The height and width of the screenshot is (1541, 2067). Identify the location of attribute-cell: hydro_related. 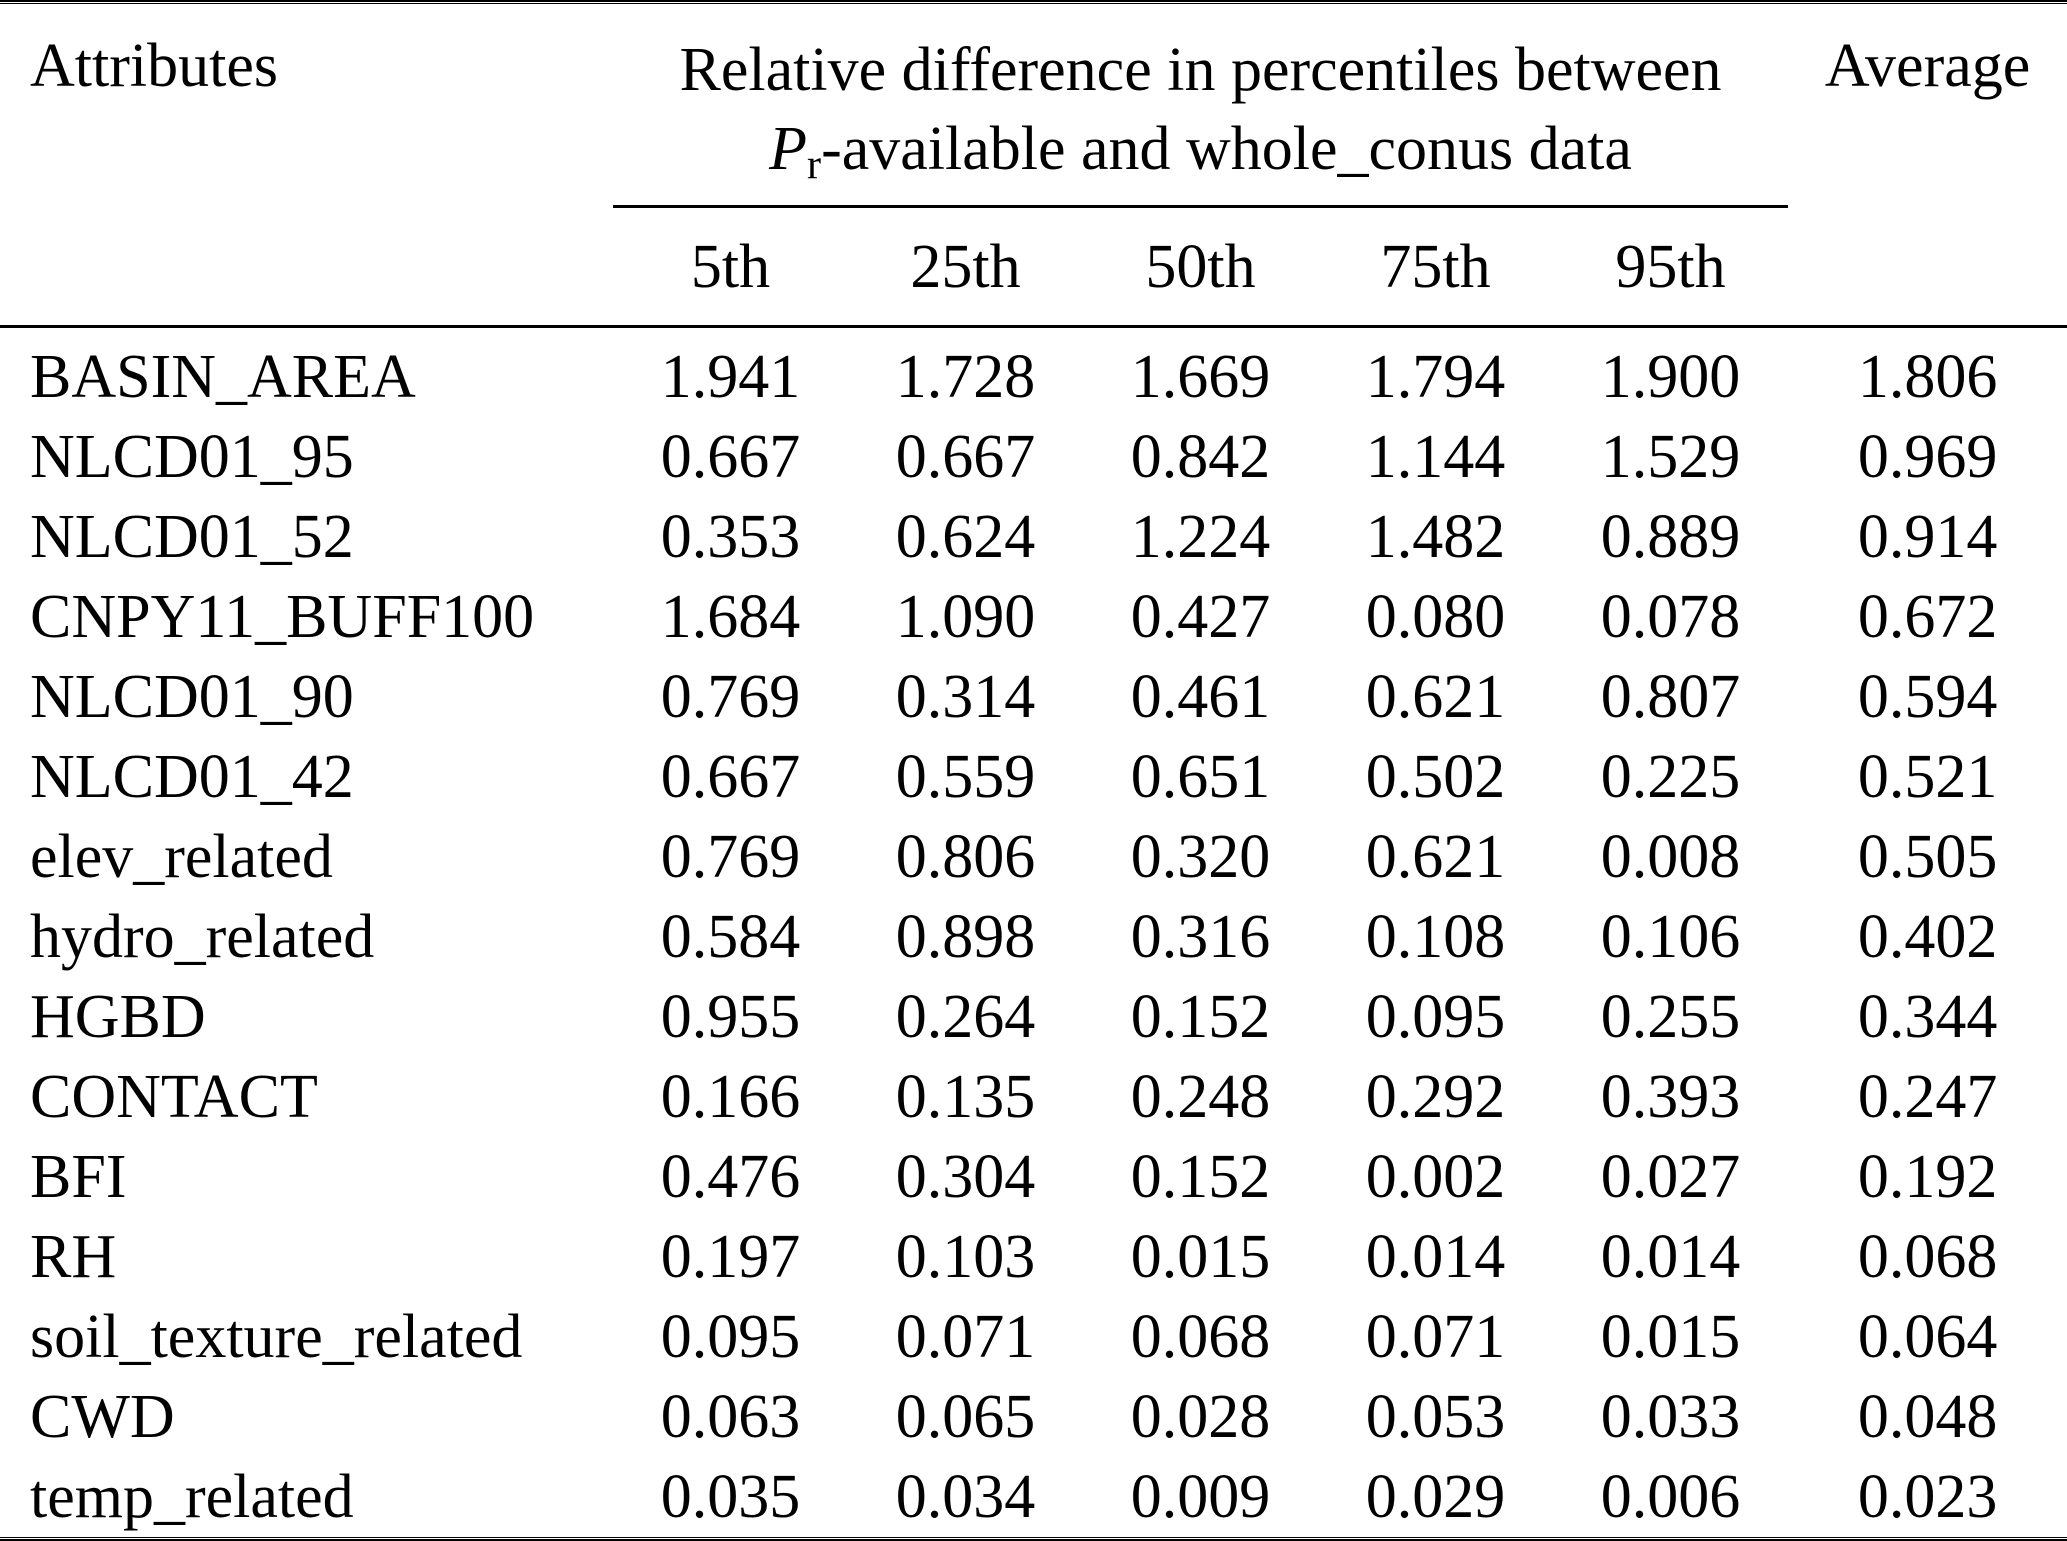
(202, 937).